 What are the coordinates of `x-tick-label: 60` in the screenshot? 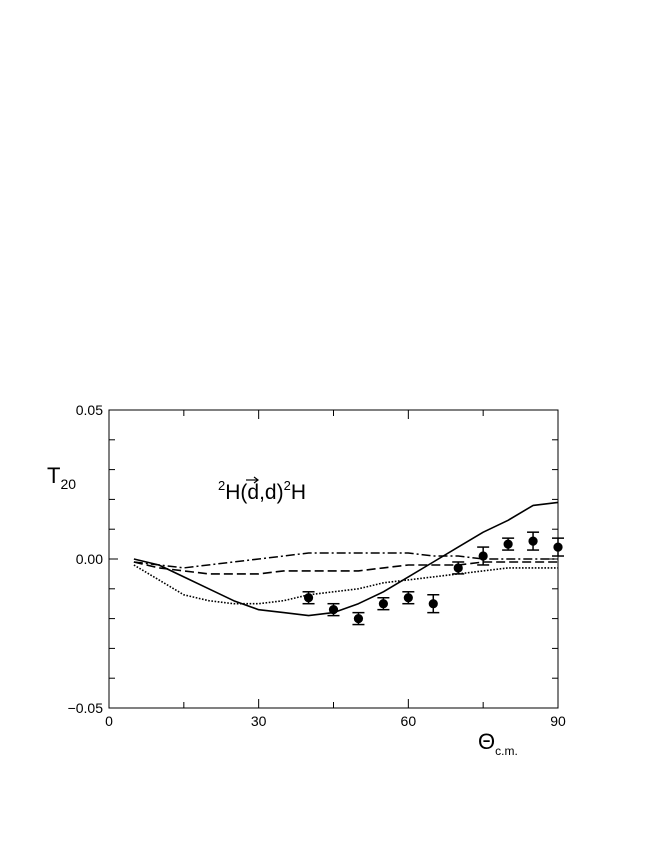 It's located at (409, 721).